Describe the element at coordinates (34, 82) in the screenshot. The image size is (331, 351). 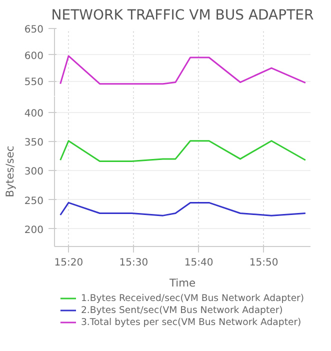
I see `y-tick-label: 550` at that location.